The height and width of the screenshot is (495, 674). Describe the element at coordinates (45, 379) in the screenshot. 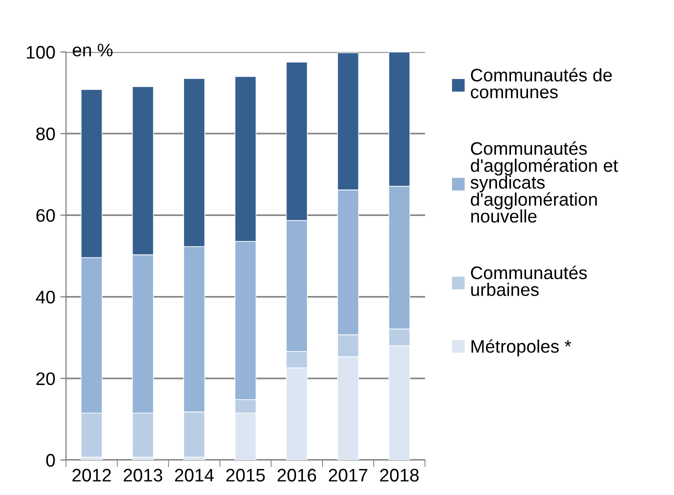

I see `y-tick-label: 20` at that location.